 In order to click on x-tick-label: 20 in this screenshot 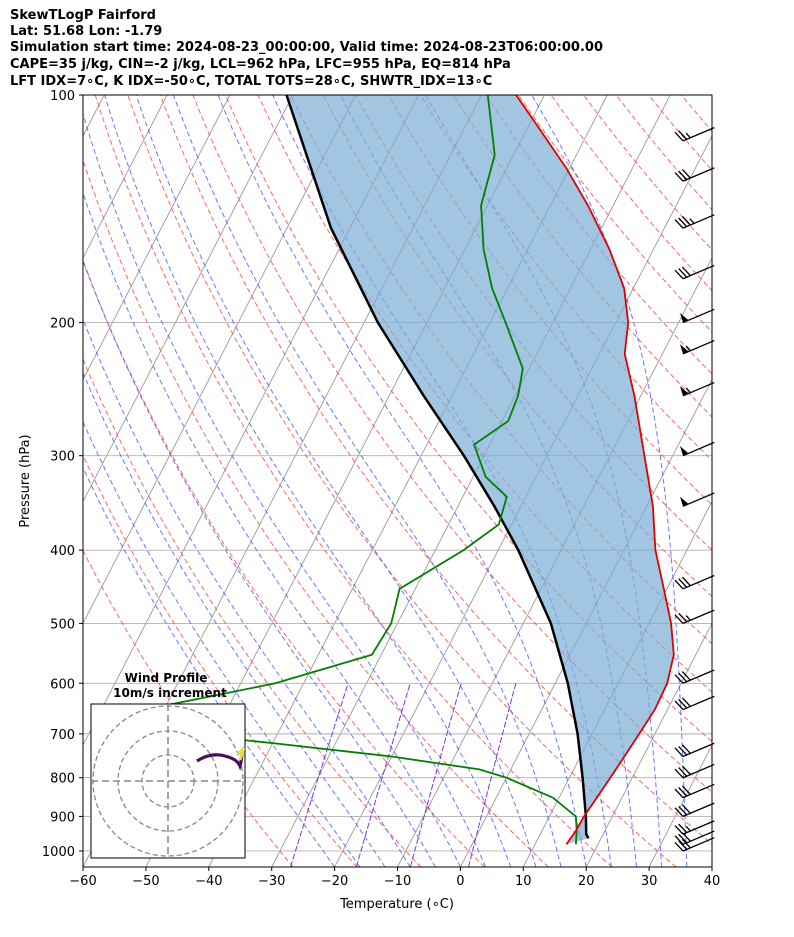, I will do `click(586, 881)`.